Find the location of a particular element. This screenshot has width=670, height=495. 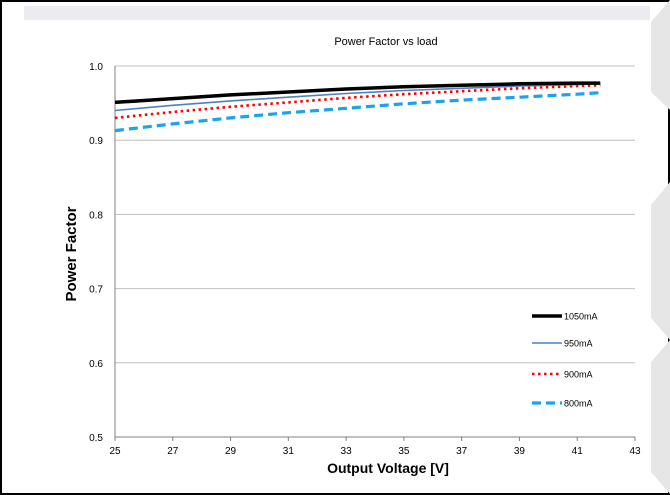

y-tick-label: 0.6 is located at coordinates (96, 364).